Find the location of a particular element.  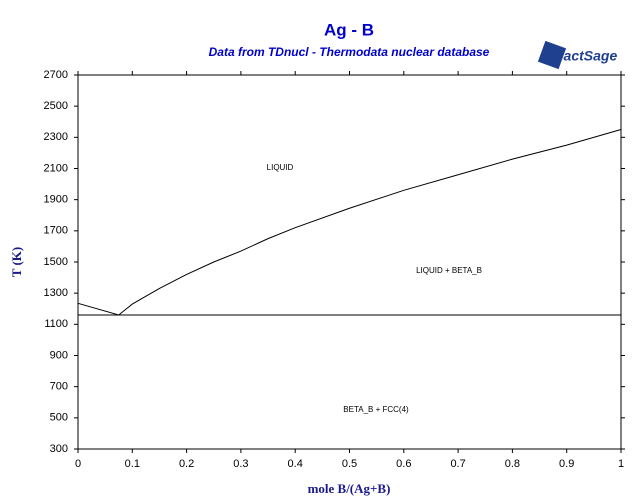

y-tick-label: 900 is located at coordinates (59, 355).